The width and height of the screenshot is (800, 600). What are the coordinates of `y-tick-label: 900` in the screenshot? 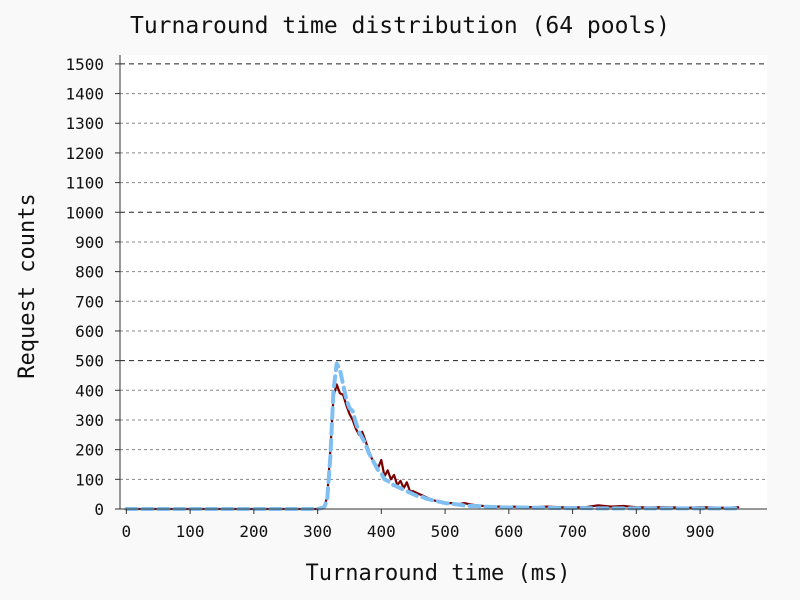 It's located at (89, 242).